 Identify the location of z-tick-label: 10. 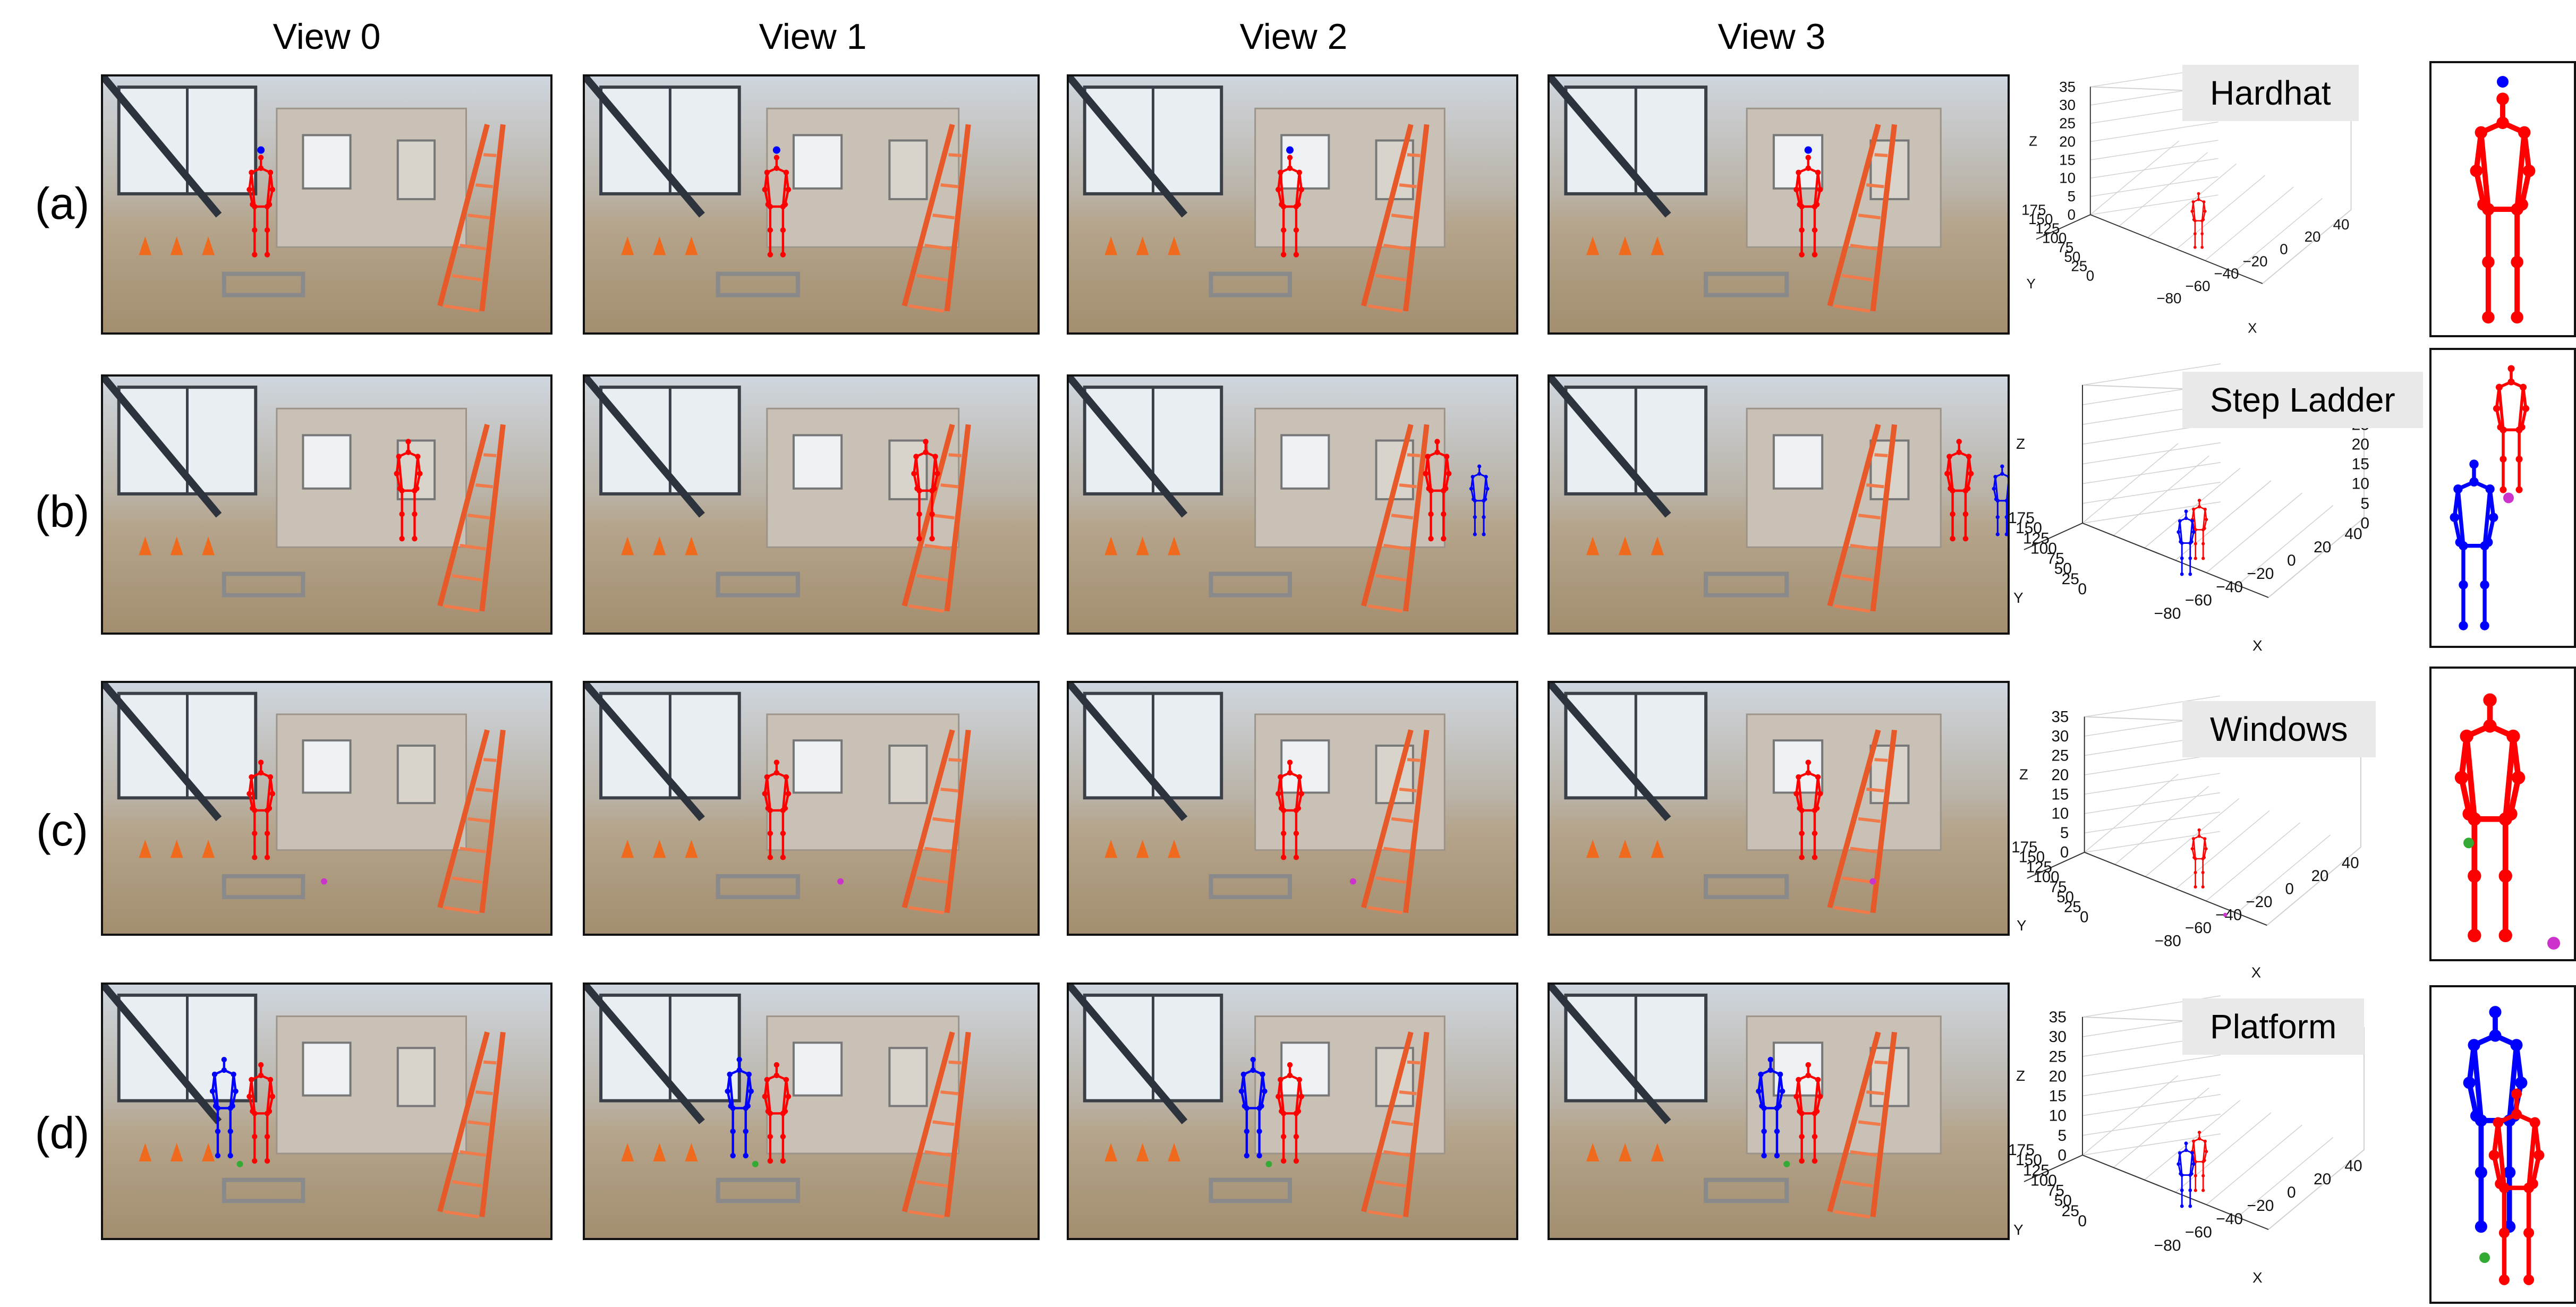
(2060, 814).